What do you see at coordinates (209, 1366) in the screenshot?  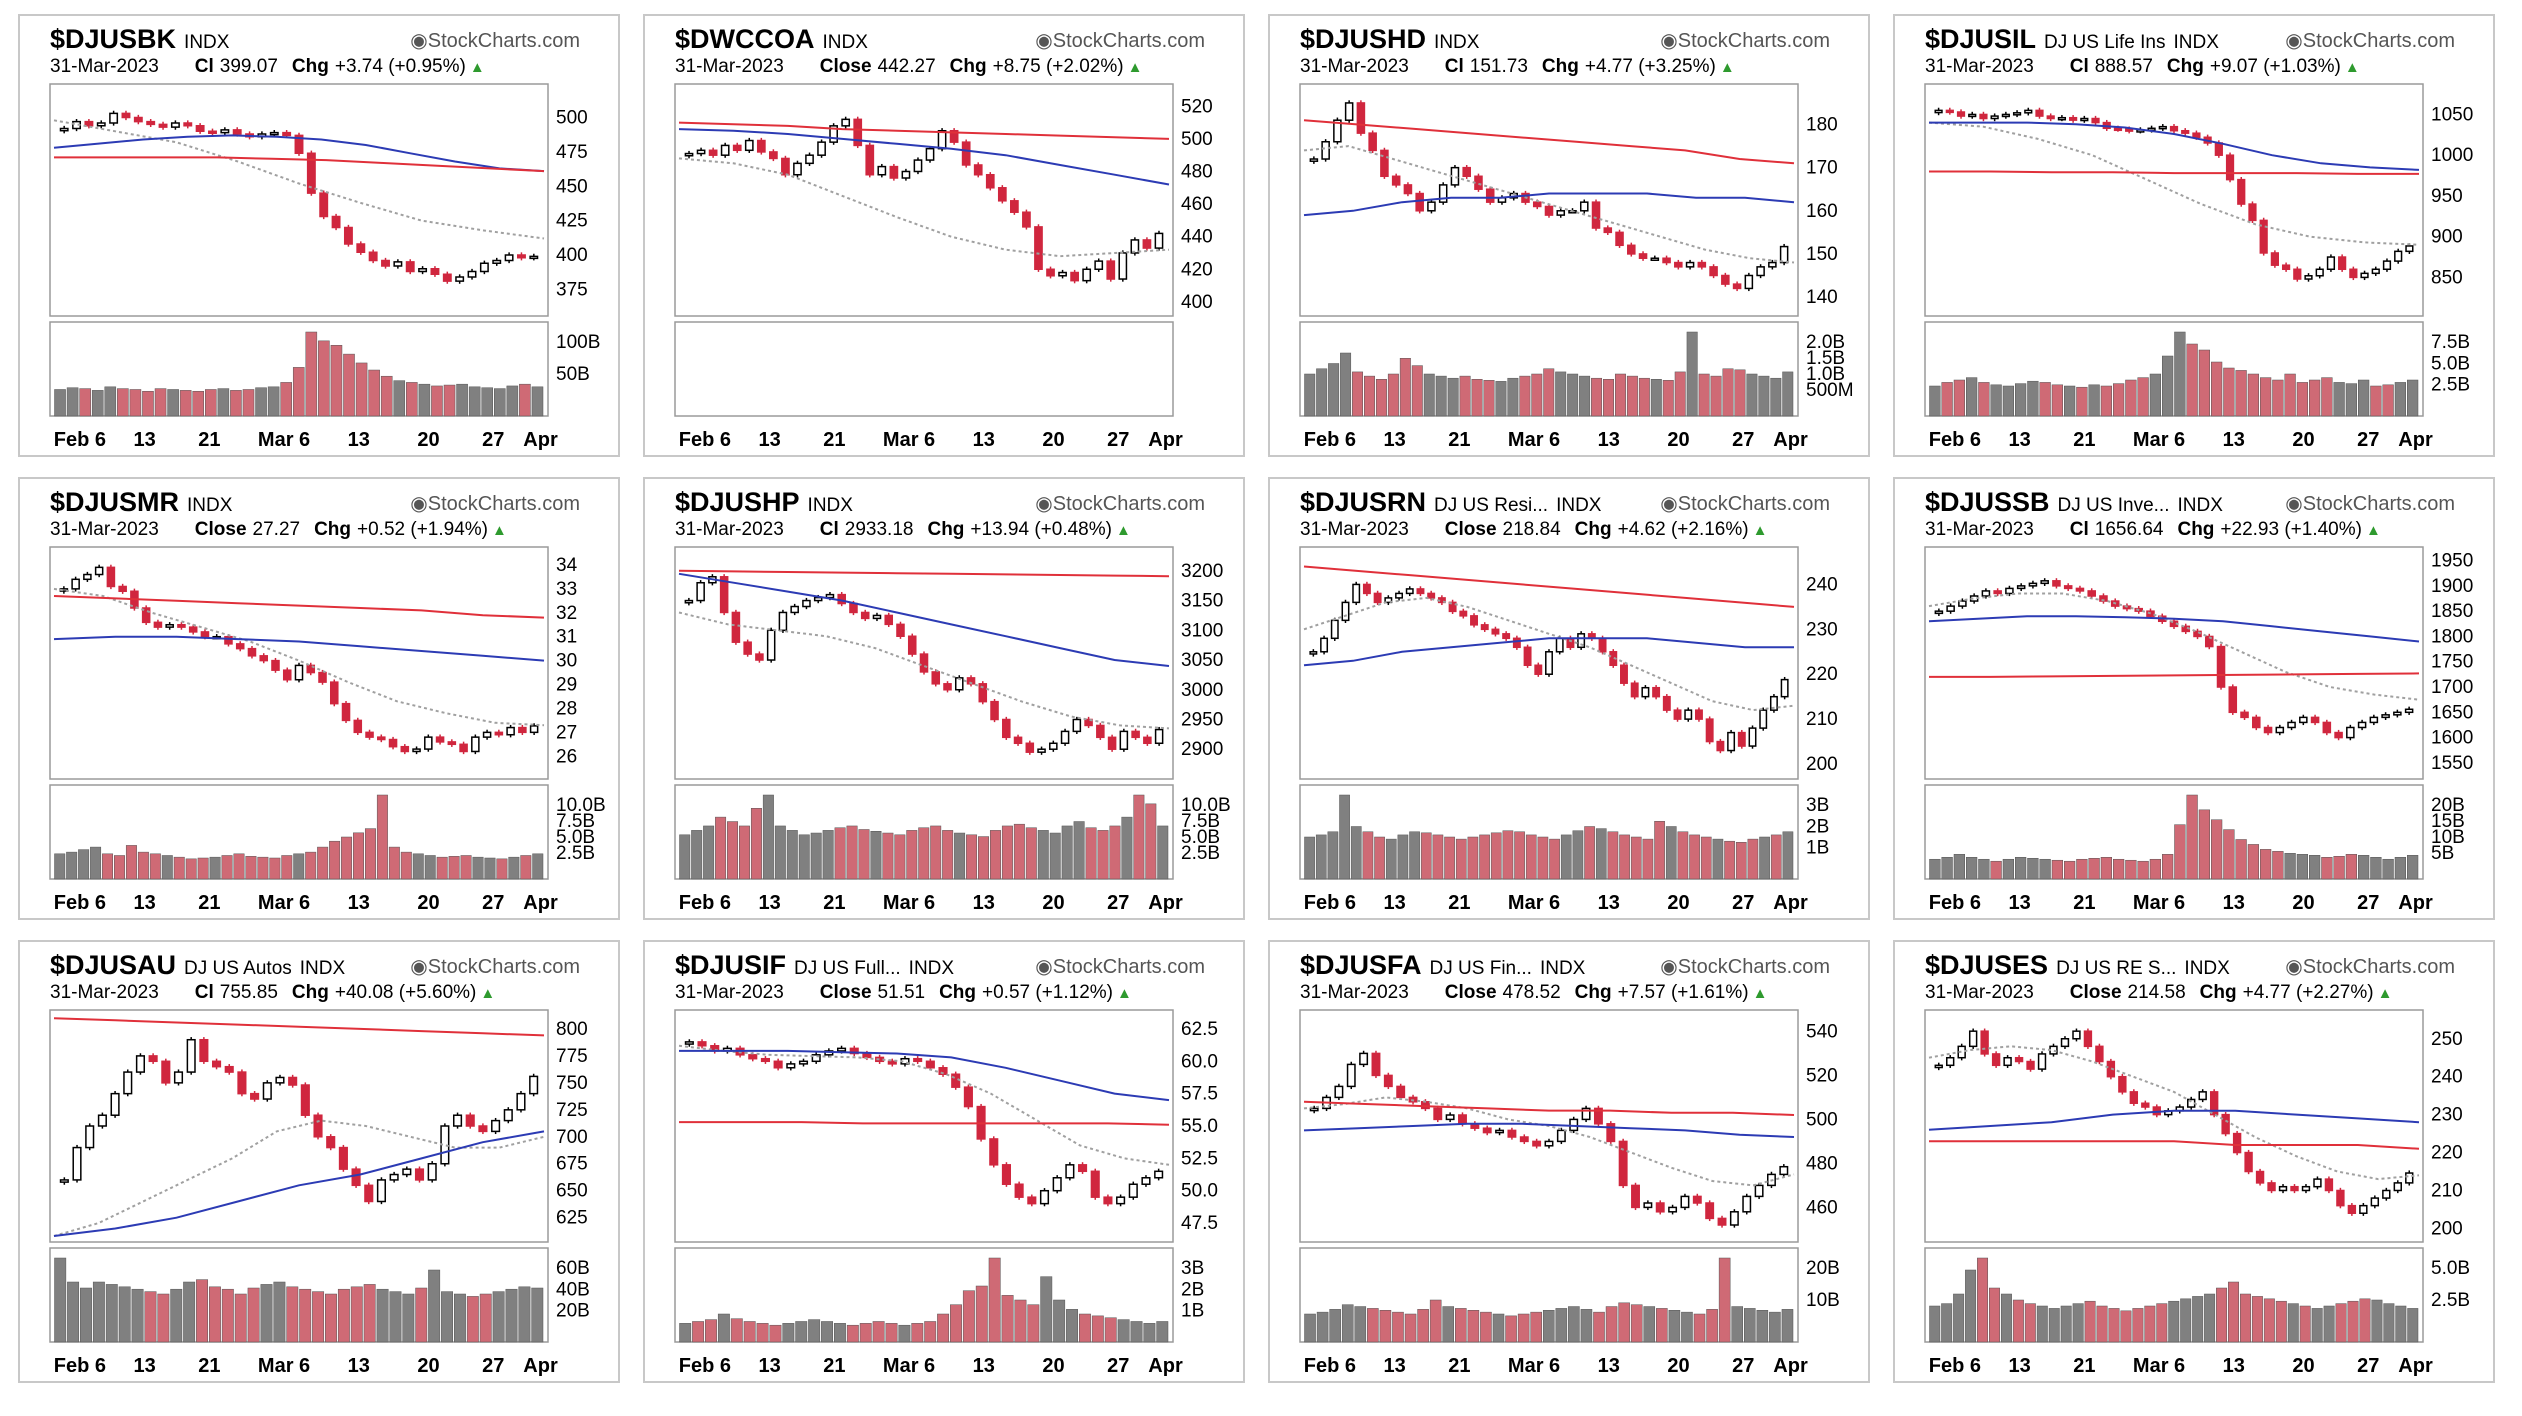 I see `x-tick-label: 21` at bounding box center [209, 1366].